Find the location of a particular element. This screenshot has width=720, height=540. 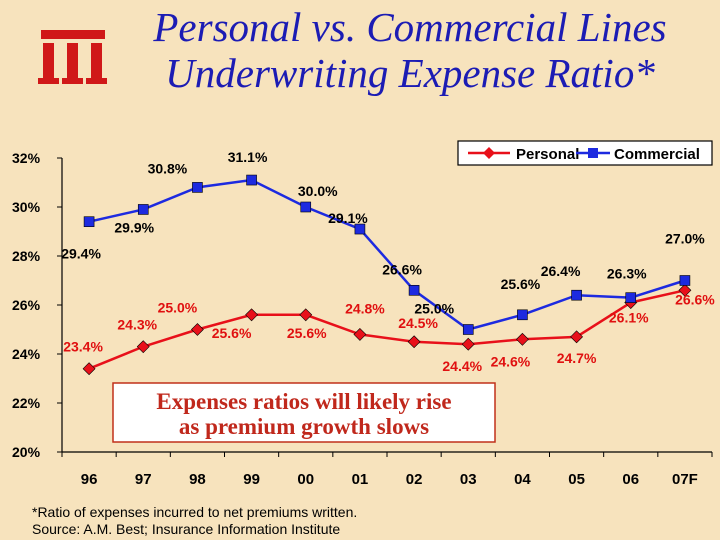

x-tick-label: 03 is located at coordinates (468, 479).